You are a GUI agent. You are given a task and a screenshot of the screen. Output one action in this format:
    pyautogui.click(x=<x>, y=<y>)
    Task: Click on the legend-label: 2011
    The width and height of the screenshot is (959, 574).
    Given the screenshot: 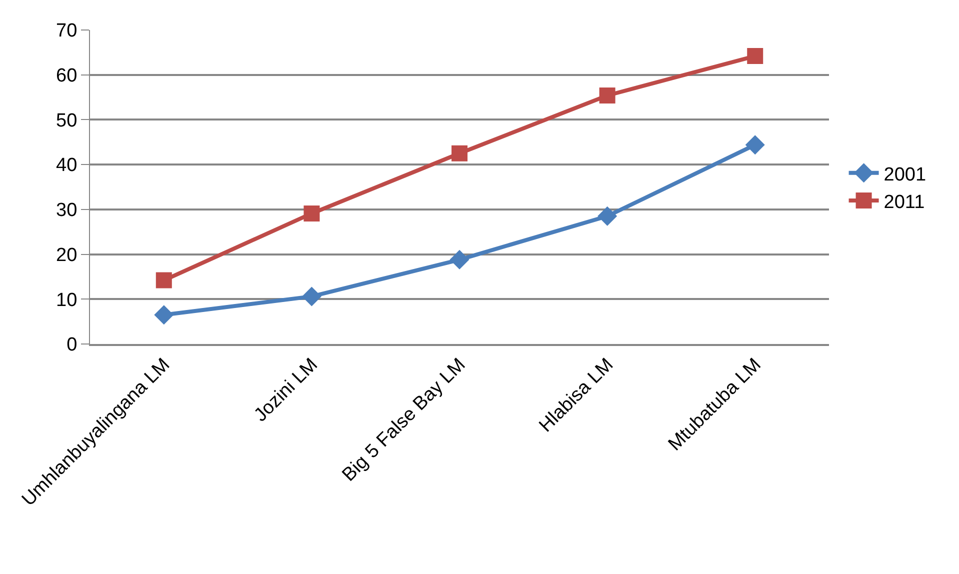 What is the action you would take?
    pyautogui.click(x=904, y=202)
    